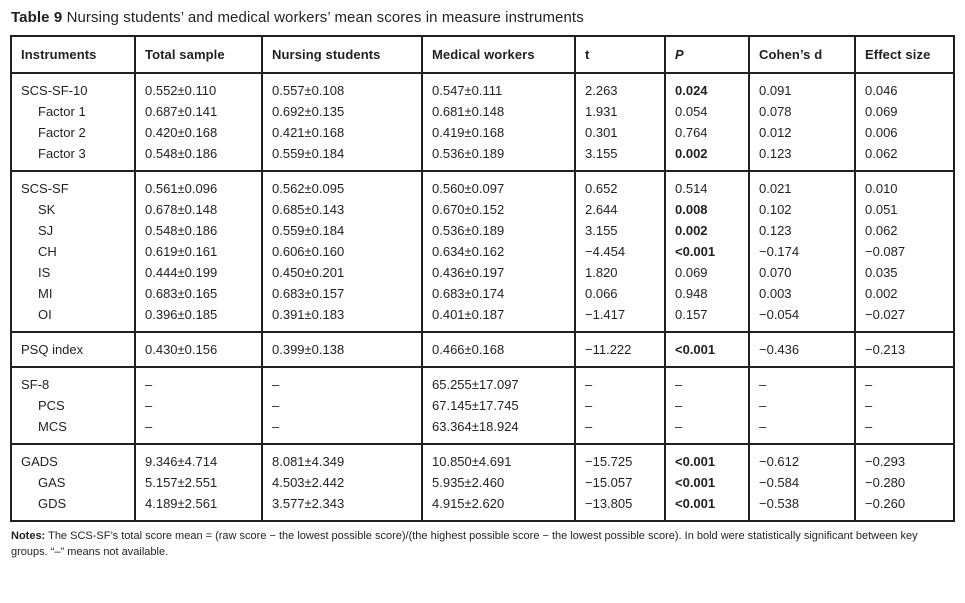  I want to click on cell: −1.417, so click(620, 318).